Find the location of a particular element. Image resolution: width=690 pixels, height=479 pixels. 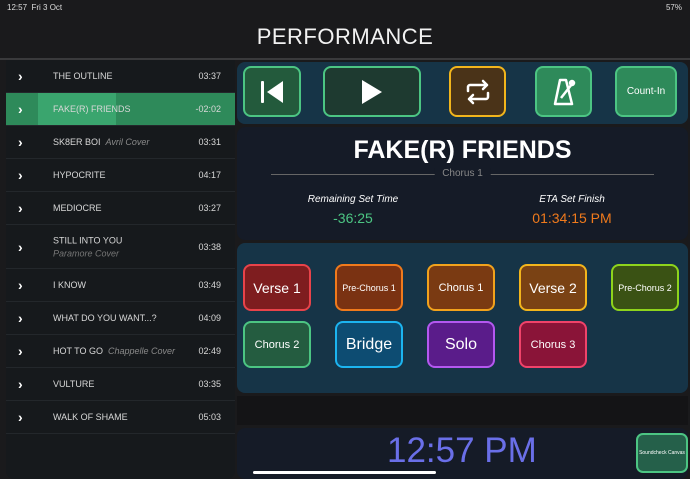

section-button: Verse 1 is located at coordinates (277, 287).